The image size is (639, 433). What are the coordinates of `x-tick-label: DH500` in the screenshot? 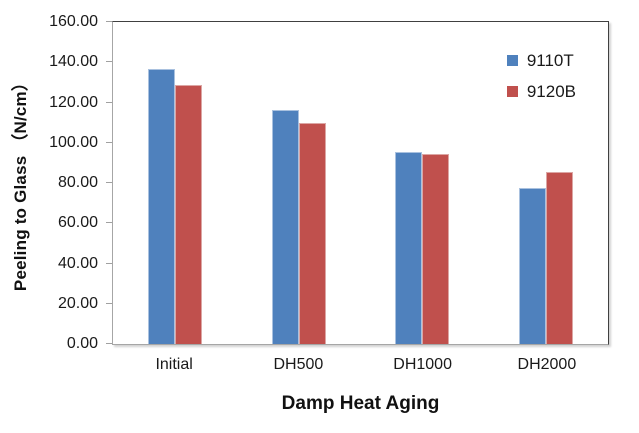 It's located at (298, 364).